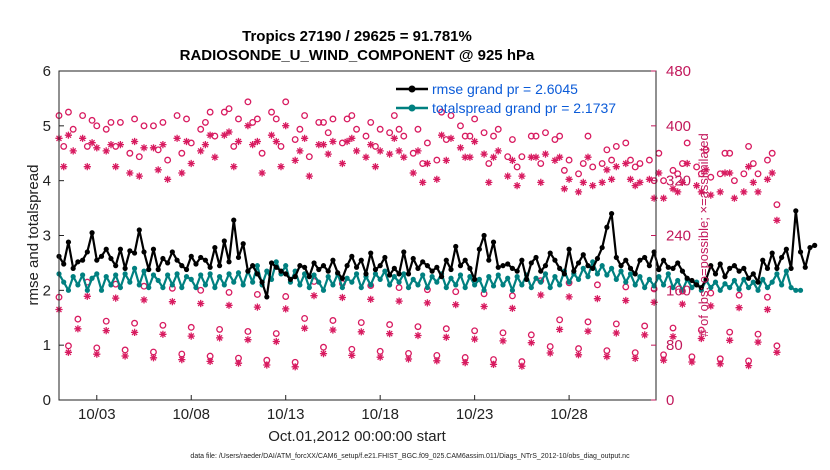 The width and height of the screenshot is (830, 470). I want to click on left-tick-label: 6, so click(47, 71).